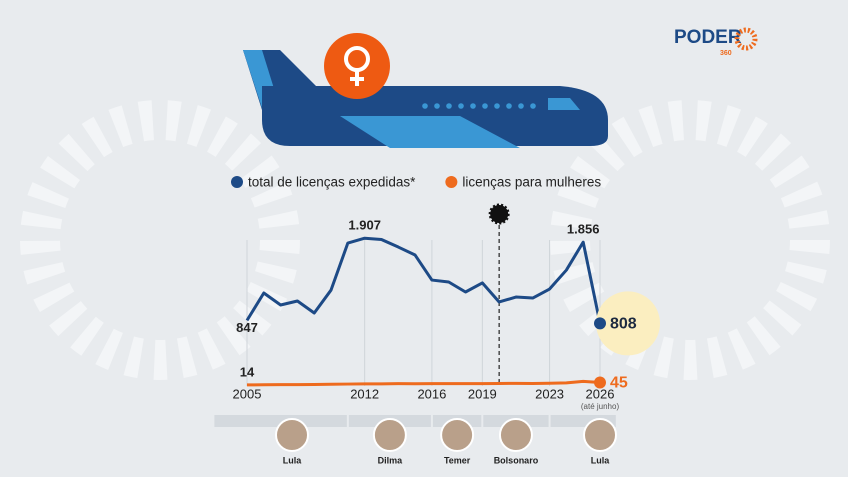 The image size is (848, 477). Describe the element at coordinates (431, 393) in the screenshot. I see `x-tick-label: 2016` at that location.